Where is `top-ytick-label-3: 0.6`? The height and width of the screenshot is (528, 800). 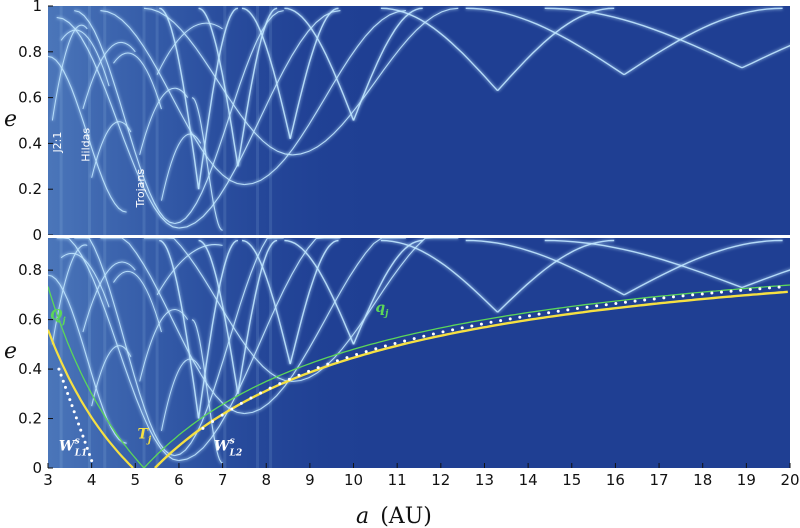 top-ytick-label-3: 0.6 is located at coordinates (30, 98).